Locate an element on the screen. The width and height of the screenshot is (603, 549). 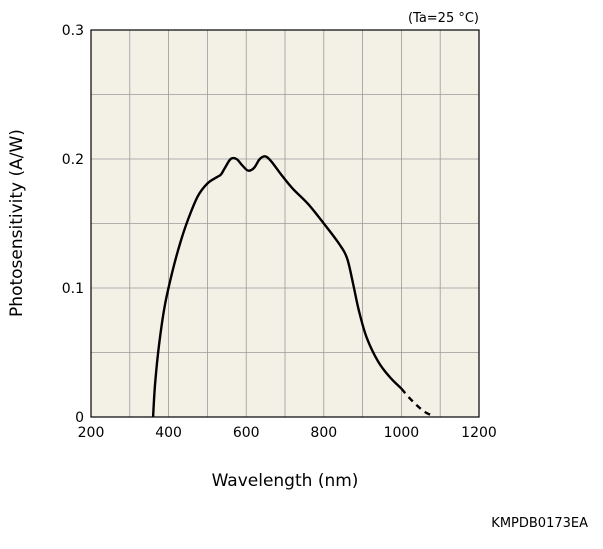
x-axis-title: Wavelength (nm) is located at coordinates (285, 481).